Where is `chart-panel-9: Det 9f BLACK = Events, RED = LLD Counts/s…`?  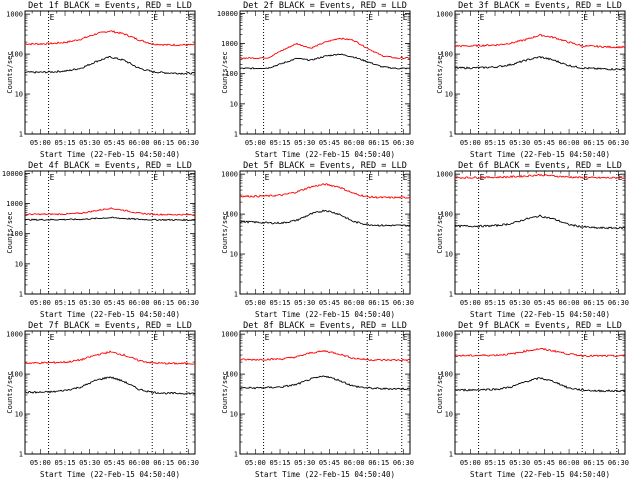 chart-panel-9: Det 9f BLACK = Events, RED = LLD Counts/s… is located at coordinates (532, 400).